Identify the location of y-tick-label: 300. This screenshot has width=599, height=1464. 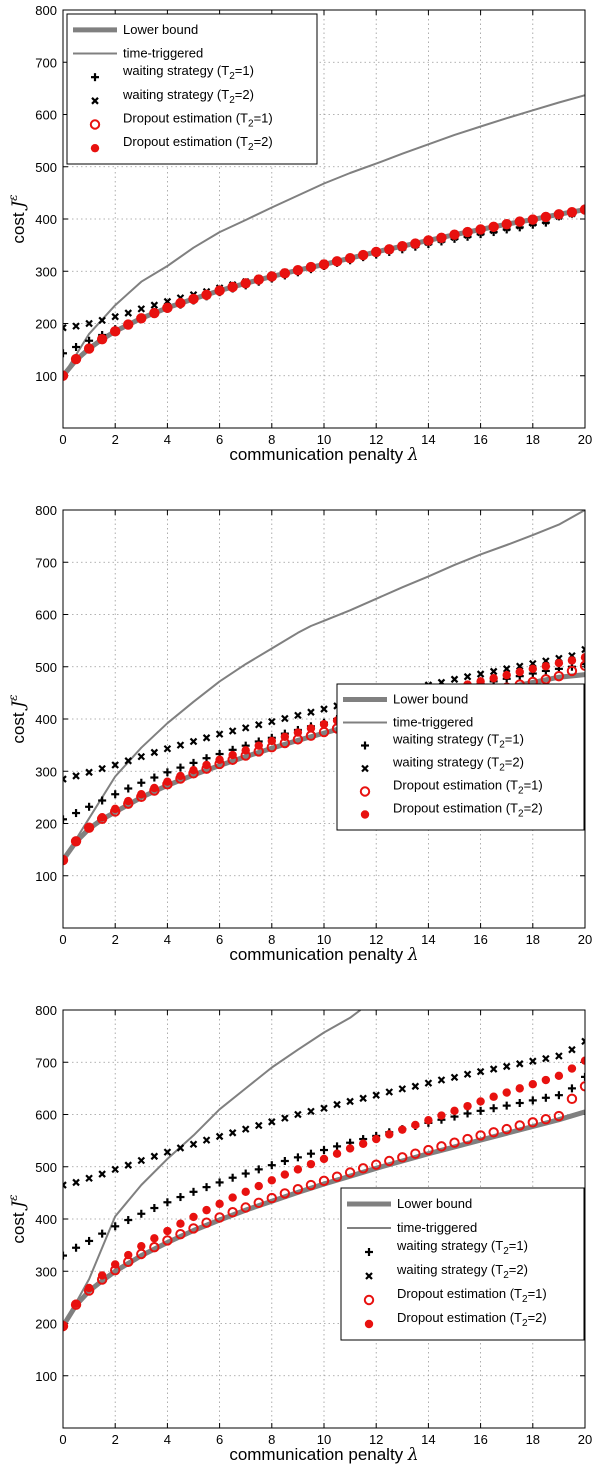
(46, 771).